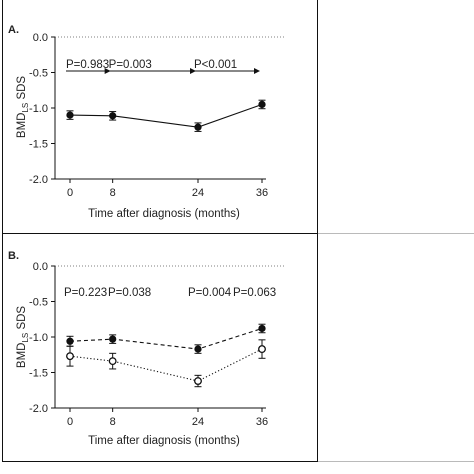  What do you see at coordinates (70, 422) in the screenshot?
I see `panel-b-x-tick-label: 0` at bounding box center [70, 422].